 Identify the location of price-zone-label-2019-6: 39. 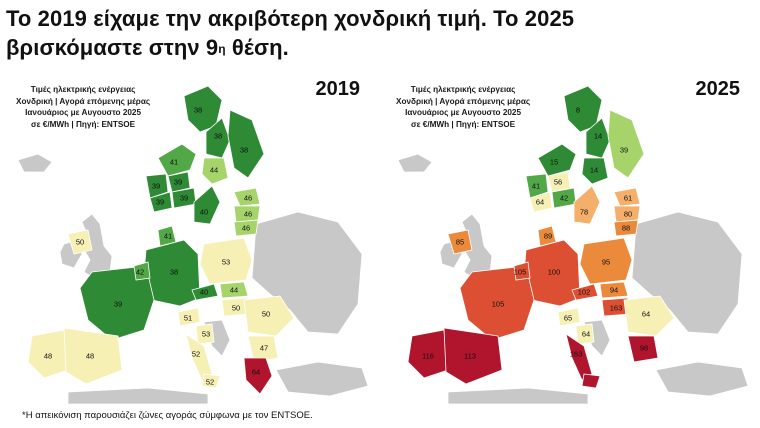
(178, 182).